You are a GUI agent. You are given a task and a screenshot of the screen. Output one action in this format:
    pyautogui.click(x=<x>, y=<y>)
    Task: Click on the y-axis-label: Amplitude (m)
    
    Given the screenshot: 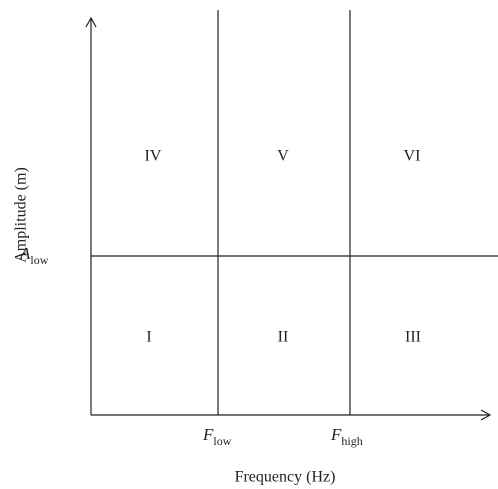 What is the action you would take?
    pyautogui.click(x=21, y=215)
    